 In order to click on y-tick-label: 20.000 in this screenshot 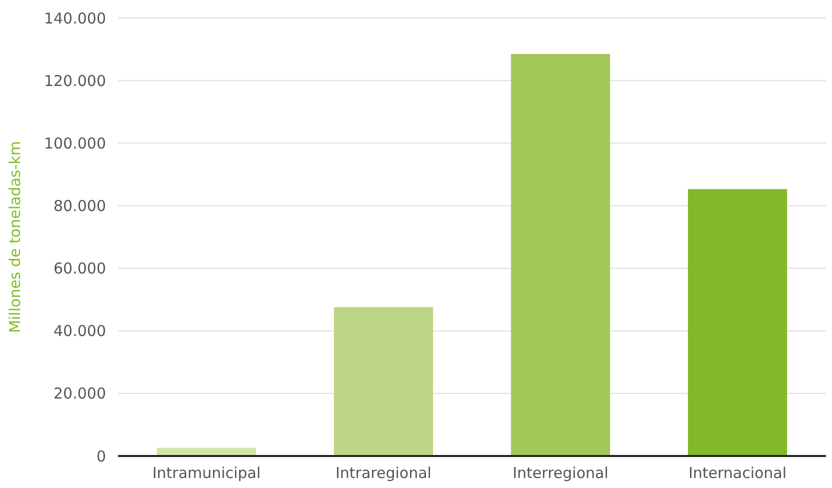, I will do `click(80, 393)`.